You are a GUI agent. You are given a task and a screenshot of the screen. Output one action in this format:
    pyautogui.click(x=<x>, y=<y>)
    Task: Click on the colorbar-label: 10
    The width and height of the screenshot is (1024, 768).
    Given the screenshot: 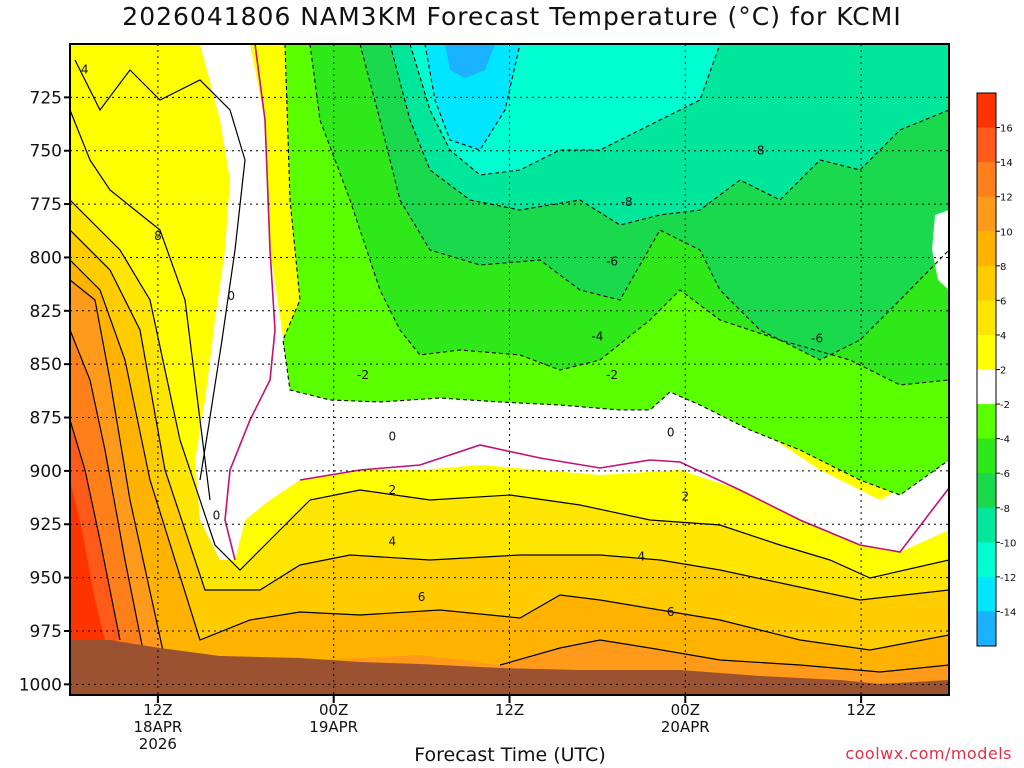 What is the action you would take?
    pyautogui.click(x=1006, y=232)
    